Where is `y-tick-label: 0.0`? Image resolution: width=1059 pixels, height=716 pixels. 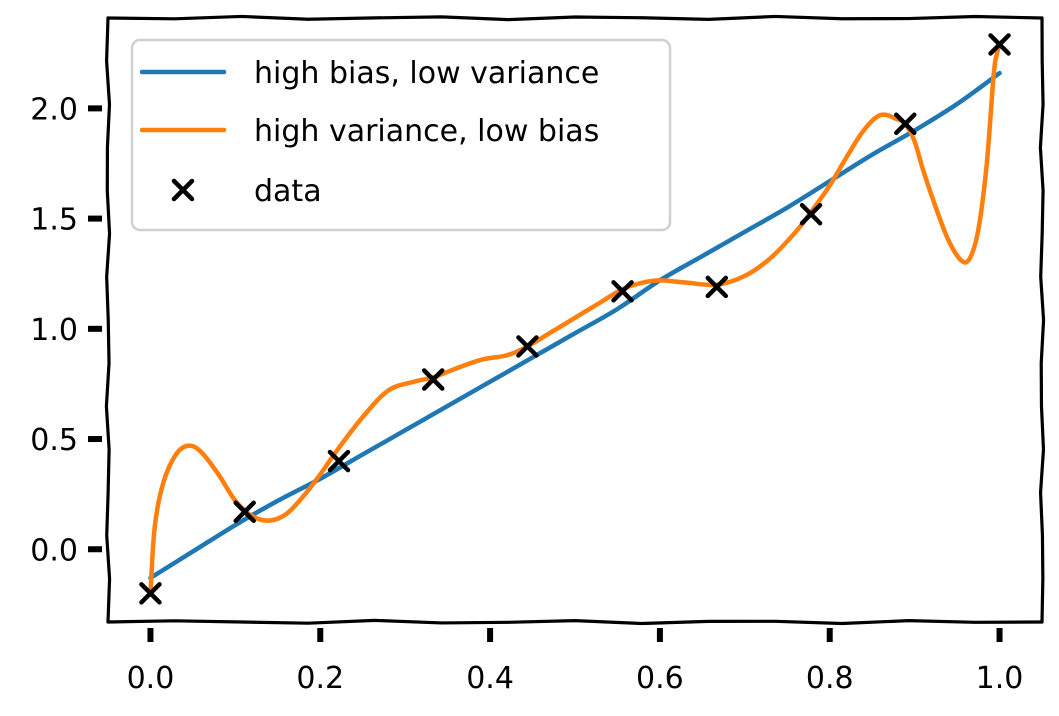
y-tick-label: 0.0 is located at coordinates (54, 550).